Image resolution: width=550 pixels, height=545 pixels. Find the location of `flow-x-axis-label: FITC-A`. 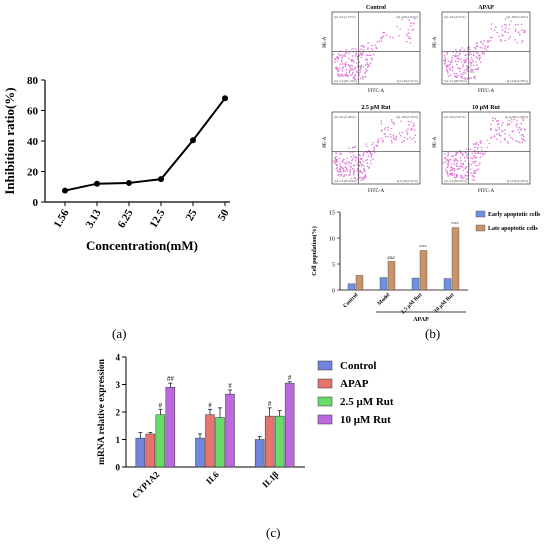

flow-x-axis-label: FITC-A is located at coordinates (486, 191).